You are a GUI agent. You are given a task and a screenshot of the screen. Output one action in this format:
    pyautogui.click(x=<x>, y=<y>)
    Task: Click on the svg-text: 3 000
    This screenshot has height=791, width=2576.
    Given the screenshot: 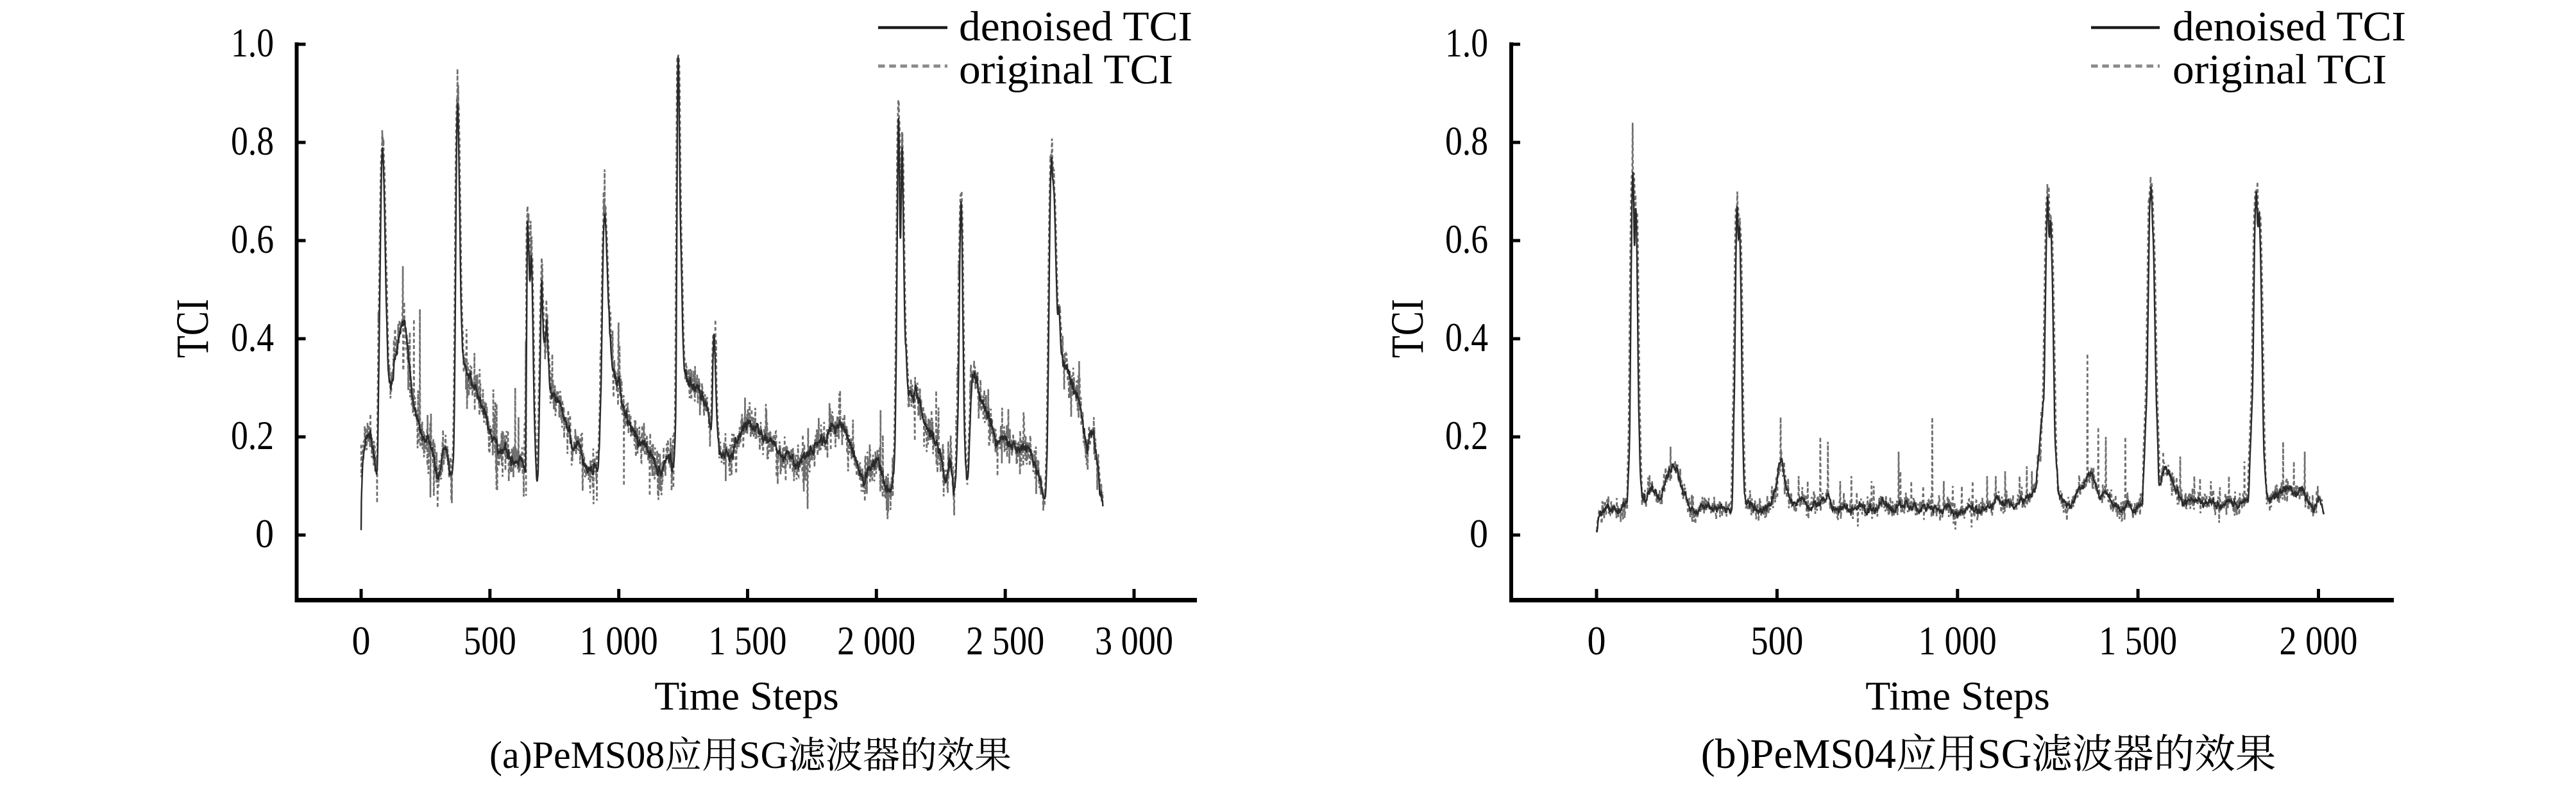 What is the action you would take?
    pyautogui.click(x=1134, y=640)
    